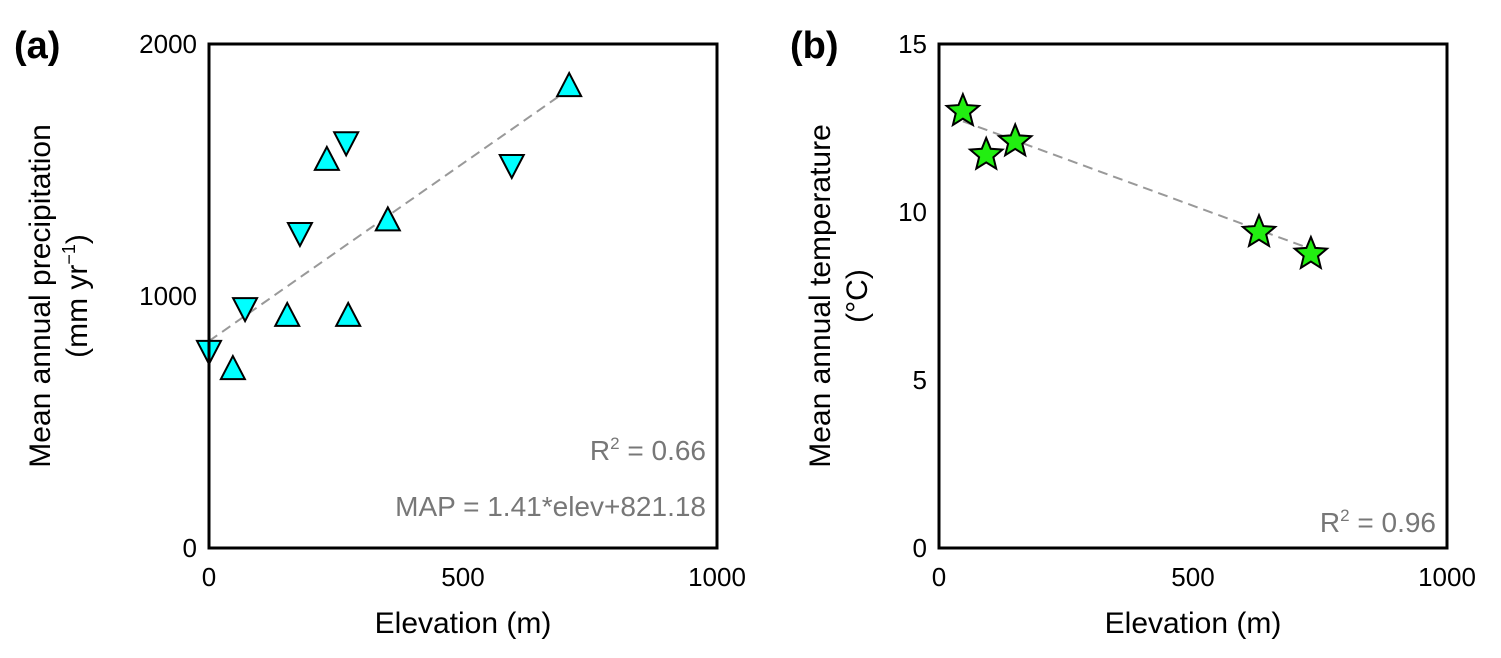 The width and height of the screenshot is (1501, 658). I want to click on panel-label-a: (a), so click(37, 46).